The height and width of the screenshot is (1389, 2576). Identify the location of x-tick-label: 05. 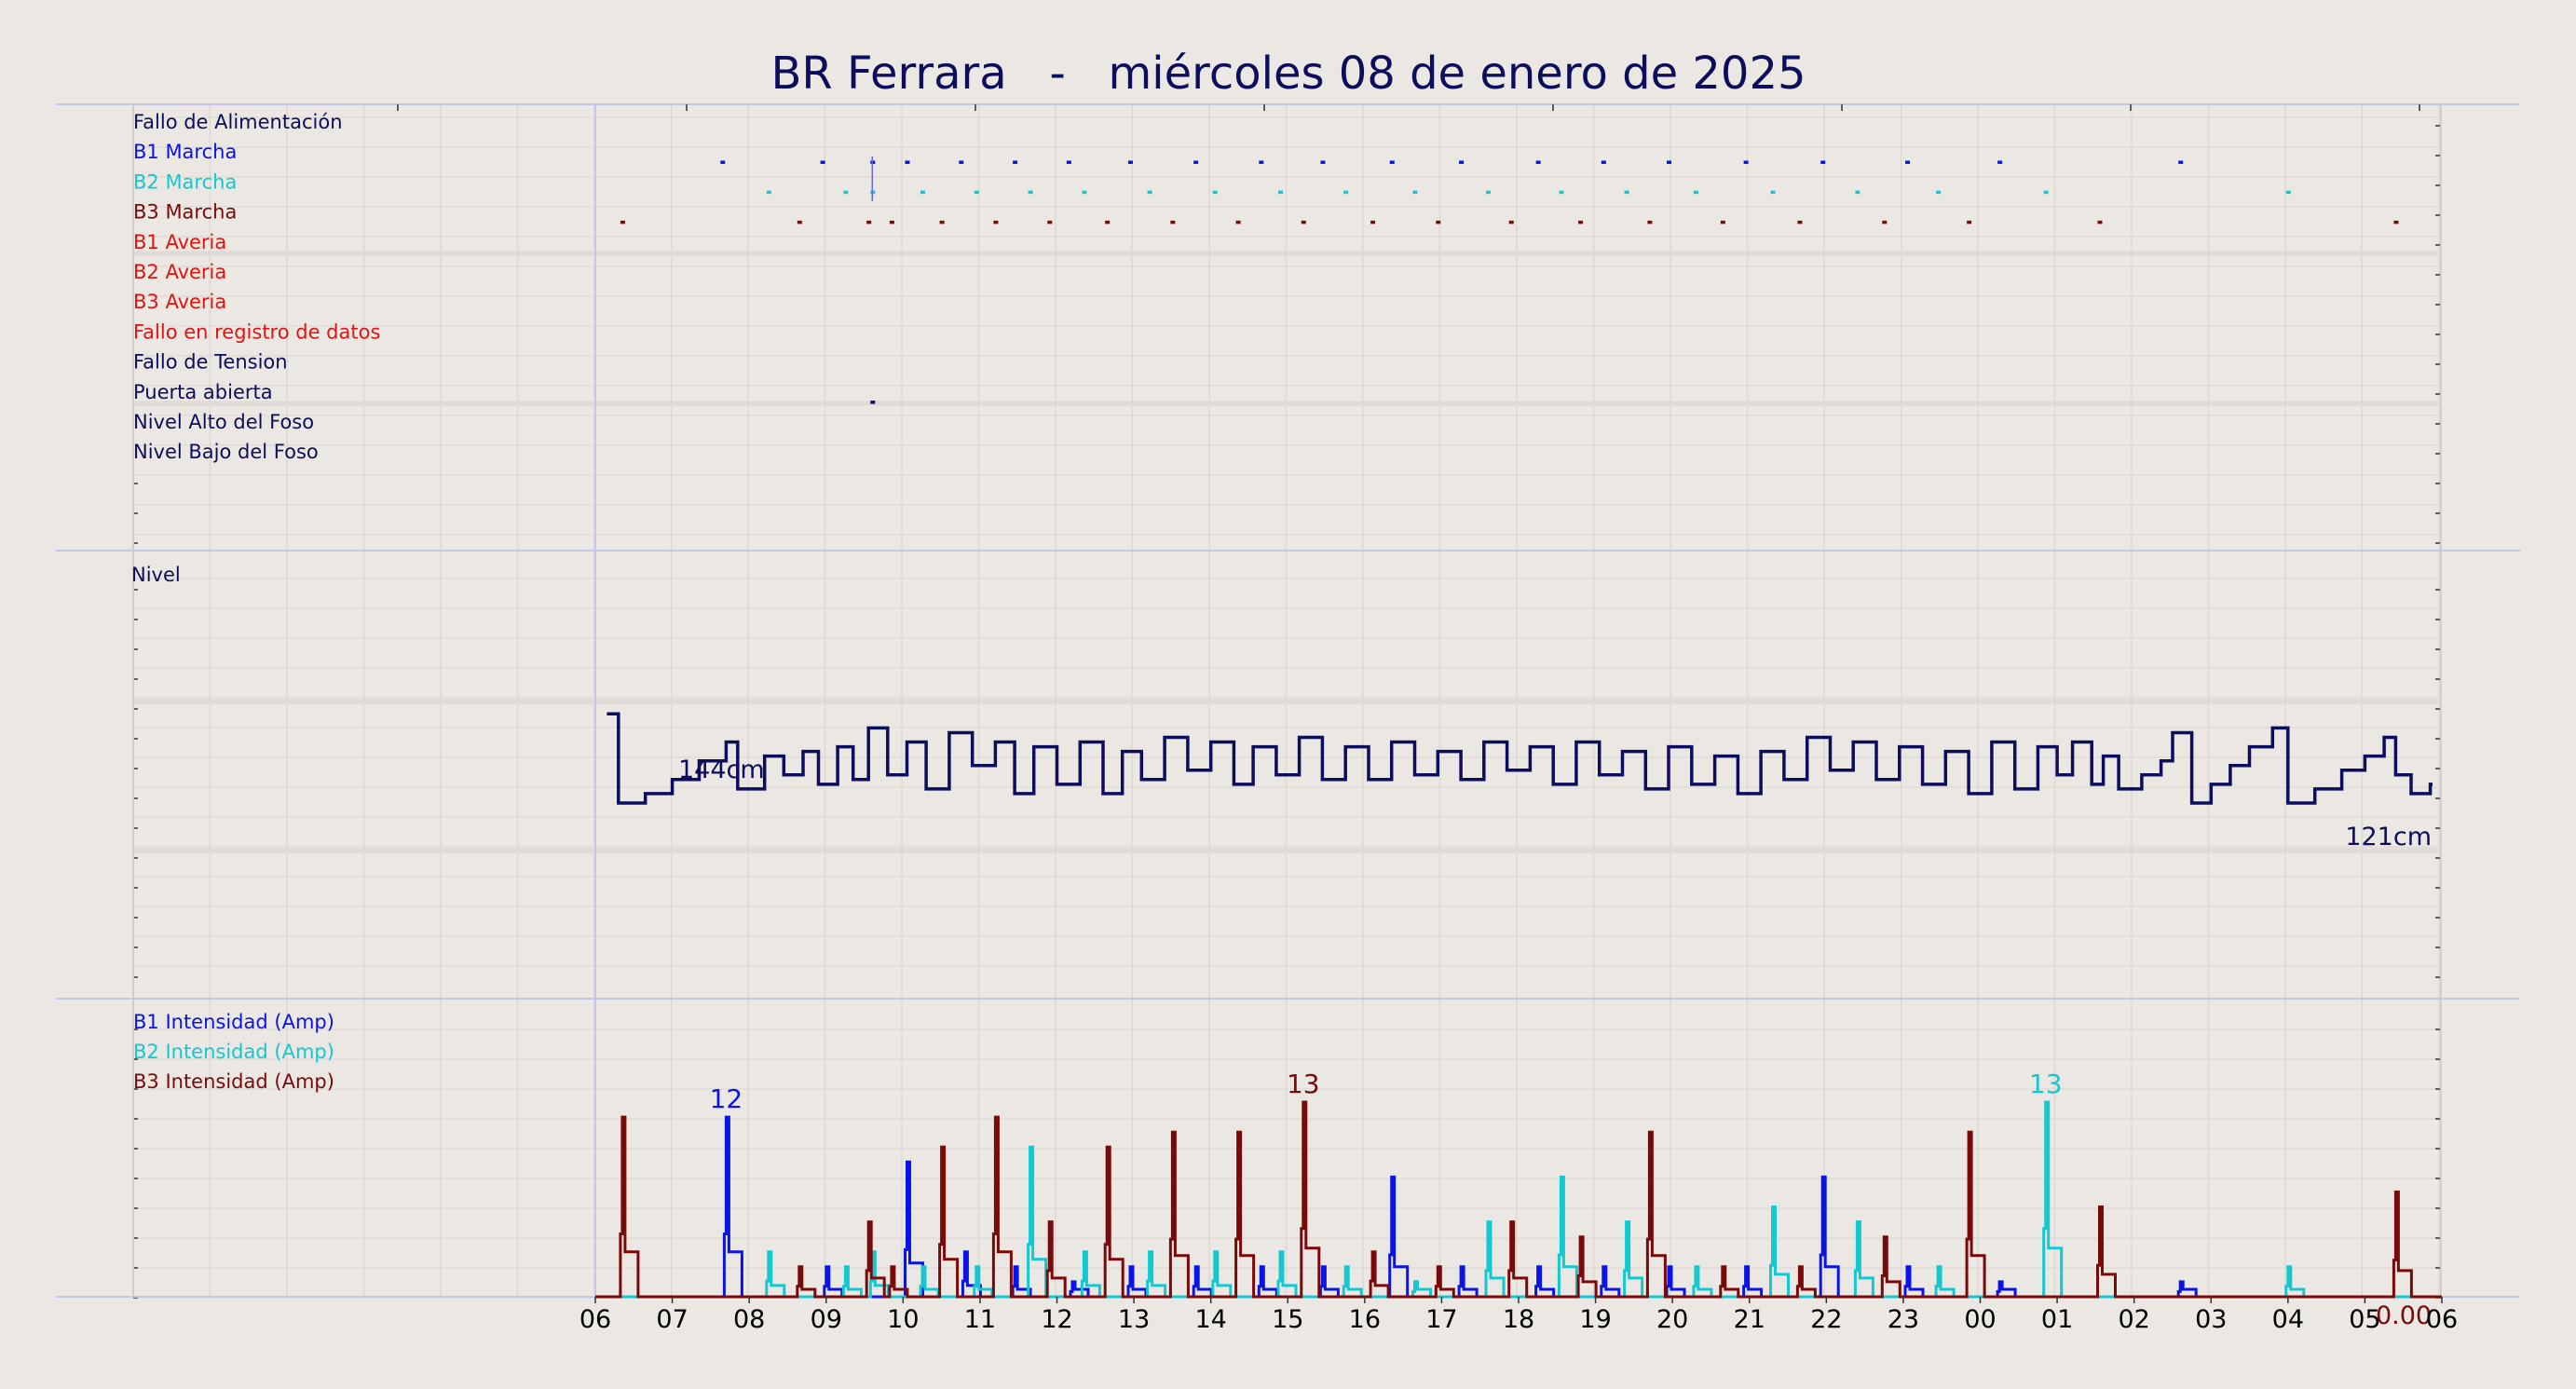
(2364, 1319).